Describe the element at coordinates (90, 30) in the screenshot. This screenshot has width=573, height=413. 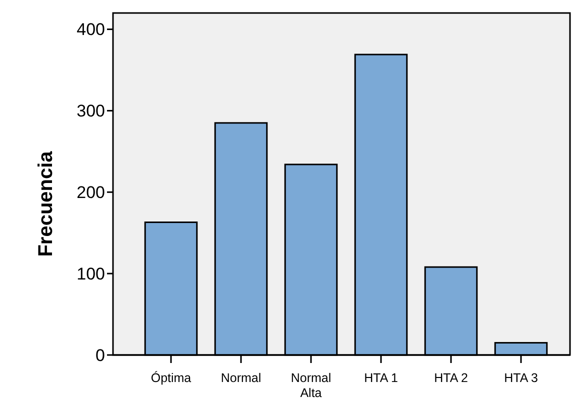
I see `y-tick-label: 400` at that location.